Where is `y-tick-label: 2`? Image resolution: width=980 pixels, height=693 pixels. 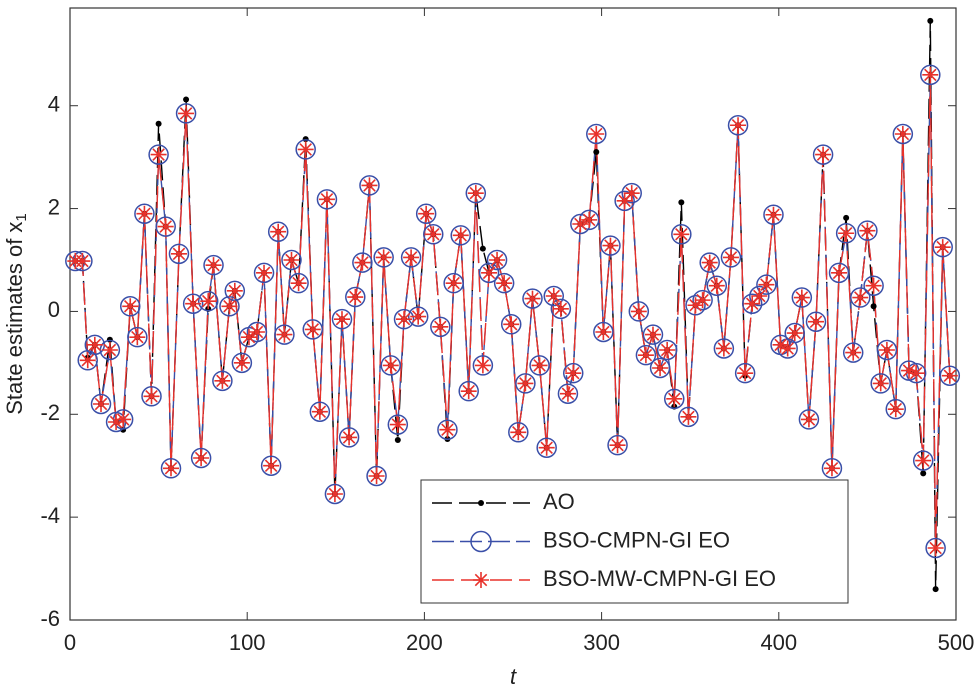 y-tick-label: 2 is located at coordinates (54, 206).